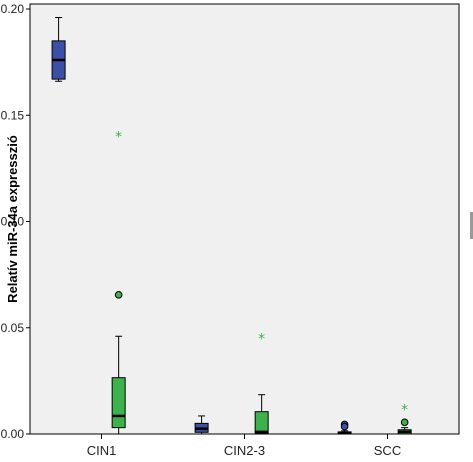 The image size is (473, 462). Describe the element at coordinates (13, 222) in the screenshot. I see `y-tick-label: 0.10` at that location.